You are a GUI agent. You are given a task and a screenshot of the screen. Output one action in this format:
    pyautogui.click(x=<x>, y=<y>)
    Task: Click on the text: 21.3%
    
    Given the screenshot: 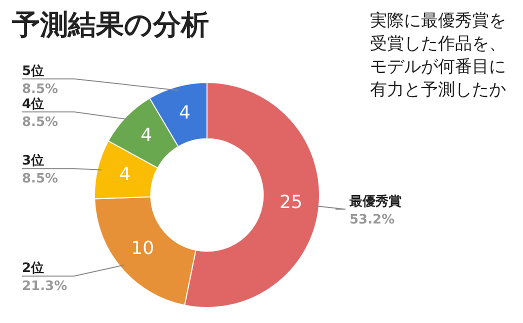 What is the action you would take?
    pyautogui.click(x=45, y=286)
    